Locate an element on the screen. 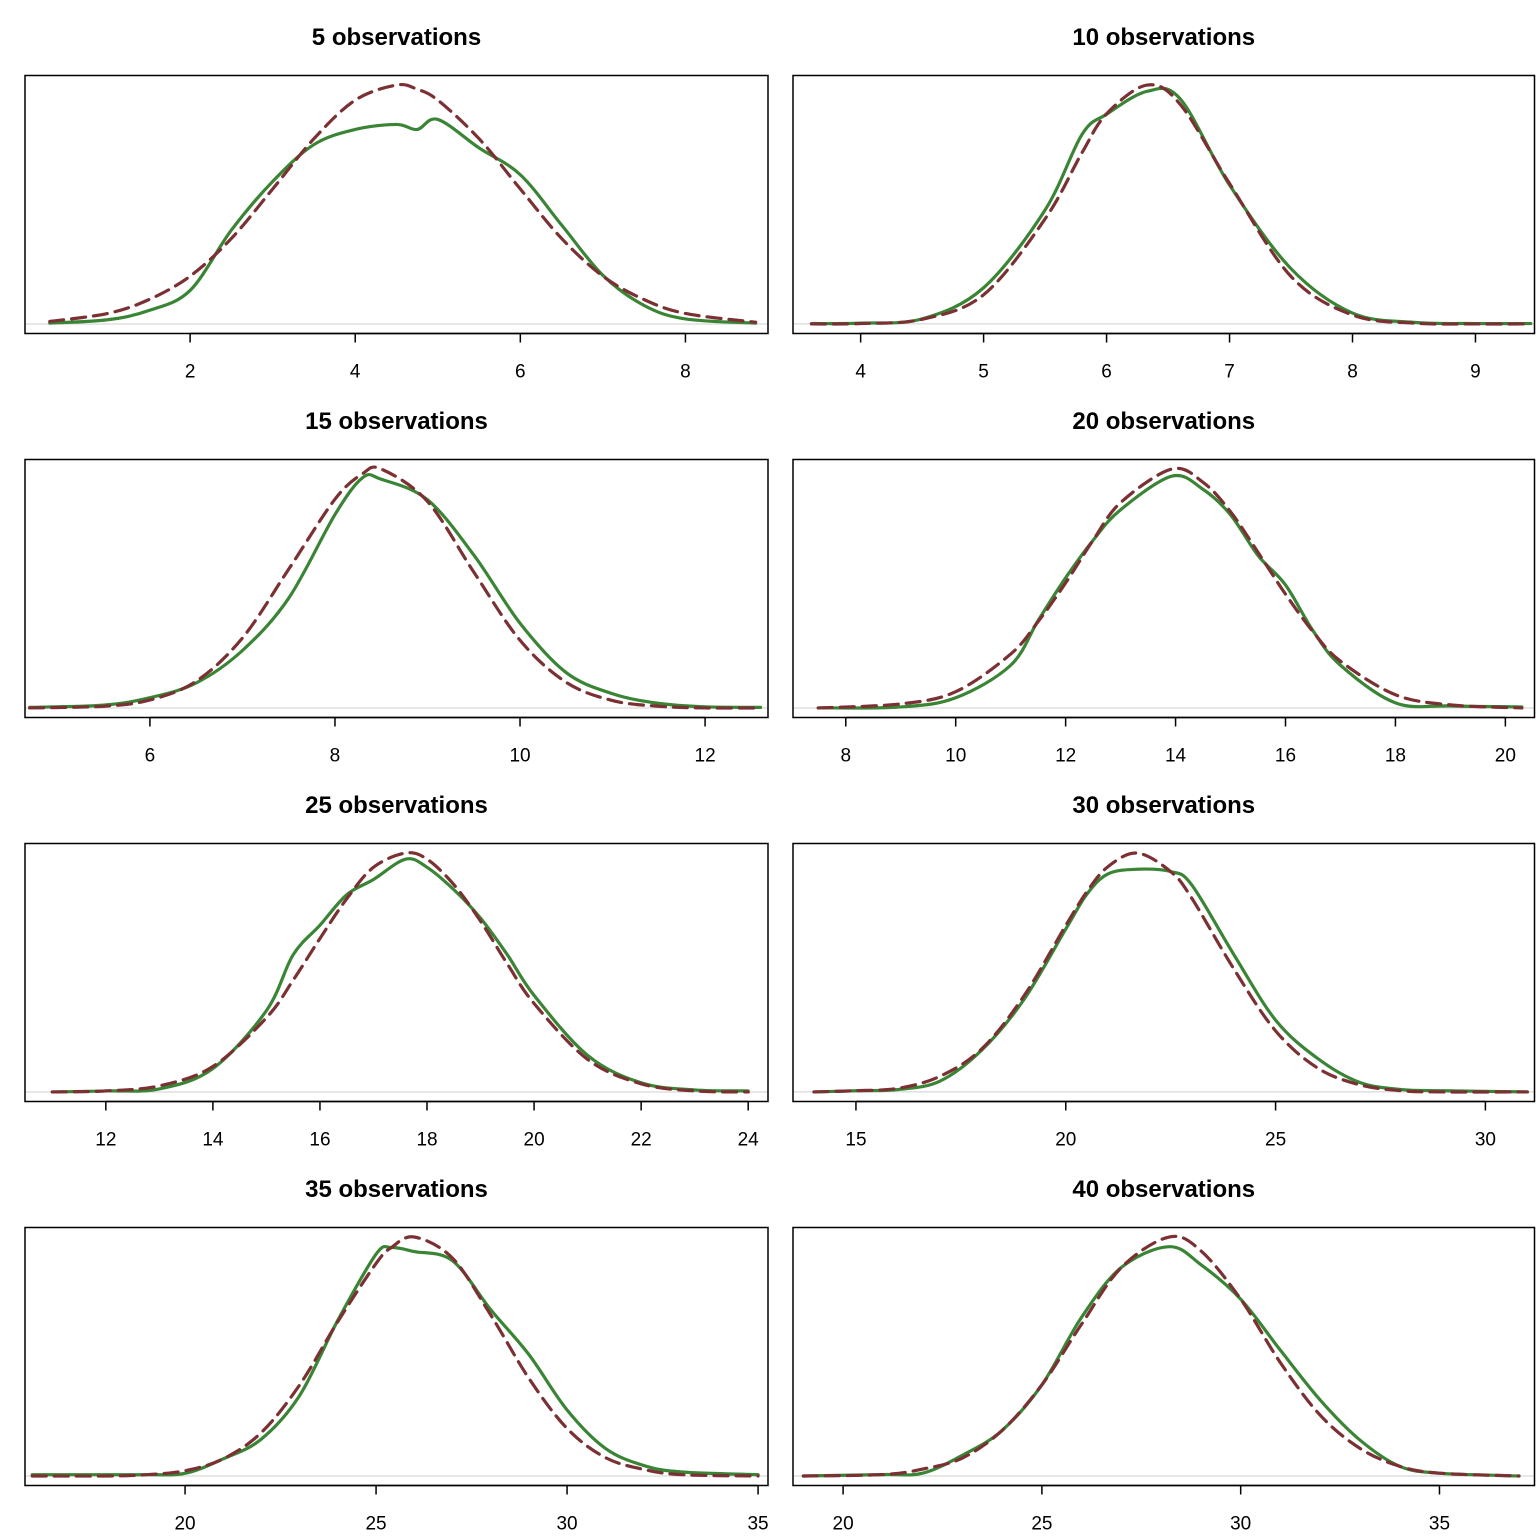 This screenshot has width=1536, height=1536. panel: 25 observations 12 14 16 18 20 22 24 is located at coordinates (396, 971).